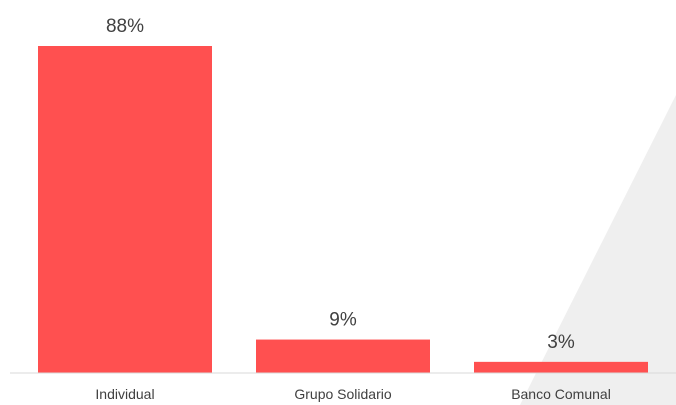 Image resolution: width=676 pixels, height=405 pixels. What do you see at coordinates (343, 356) in the screenshot?
I see `bar-grupo-solidario` at bounding box center [343, 356].